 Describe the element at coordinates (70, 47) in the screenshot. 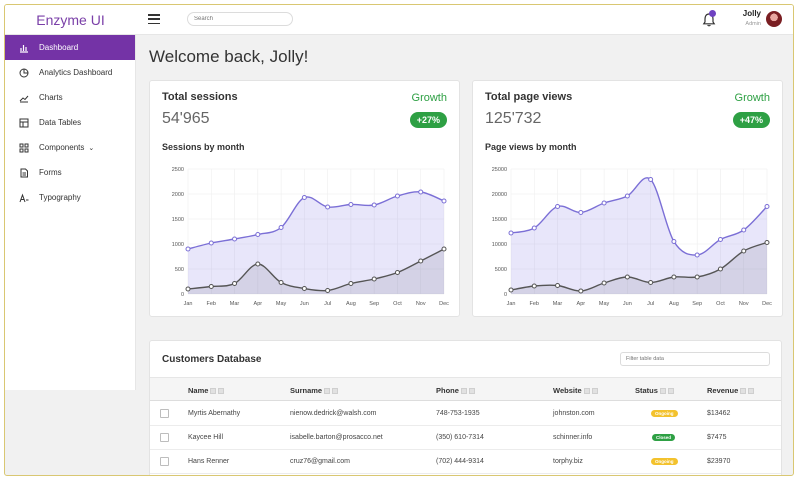

I see `sidebar-item-dashboard: Dashboard` at that location.